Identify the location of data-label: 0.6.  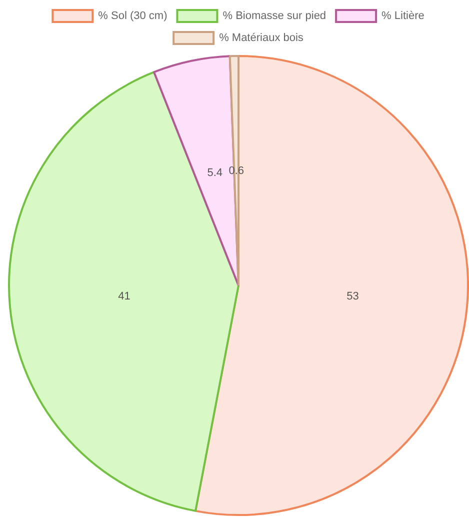
(236, 170).